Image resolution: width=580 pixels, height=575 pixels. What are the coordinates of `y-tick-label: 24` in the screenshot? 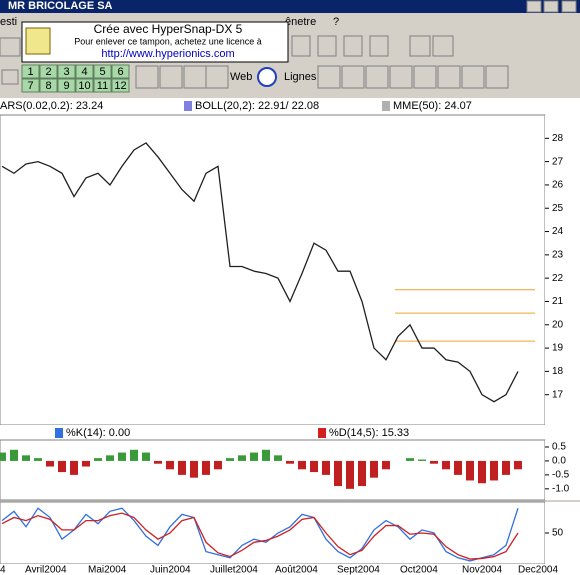 It's located at (558, 231).